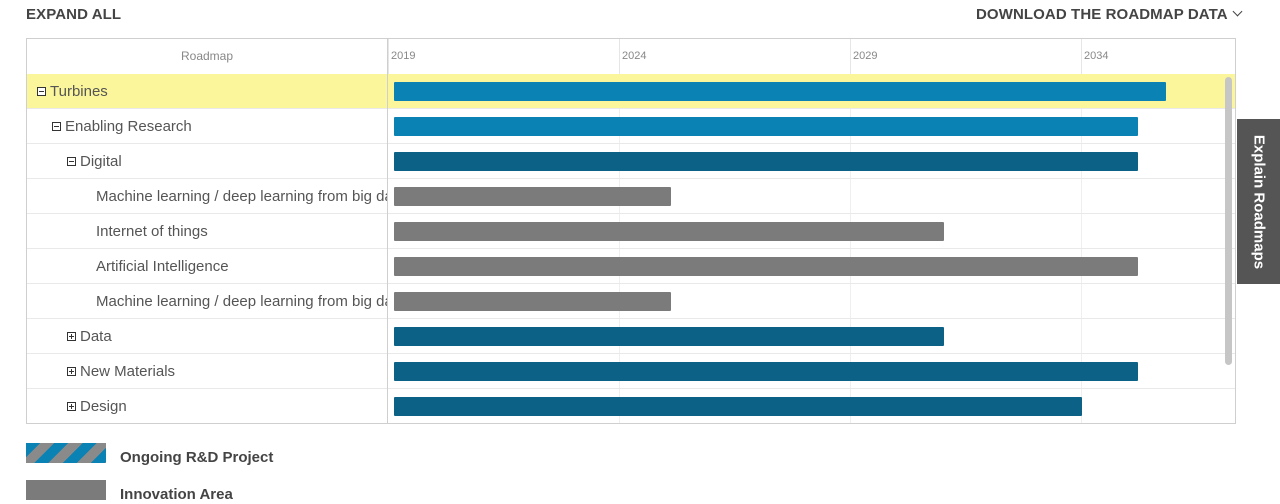  What do you see at coordinates (197, 457) in the screenshot?
I see `legend-label-ongoing: Ongoing R&D Project` at bounding box center [197, 457].